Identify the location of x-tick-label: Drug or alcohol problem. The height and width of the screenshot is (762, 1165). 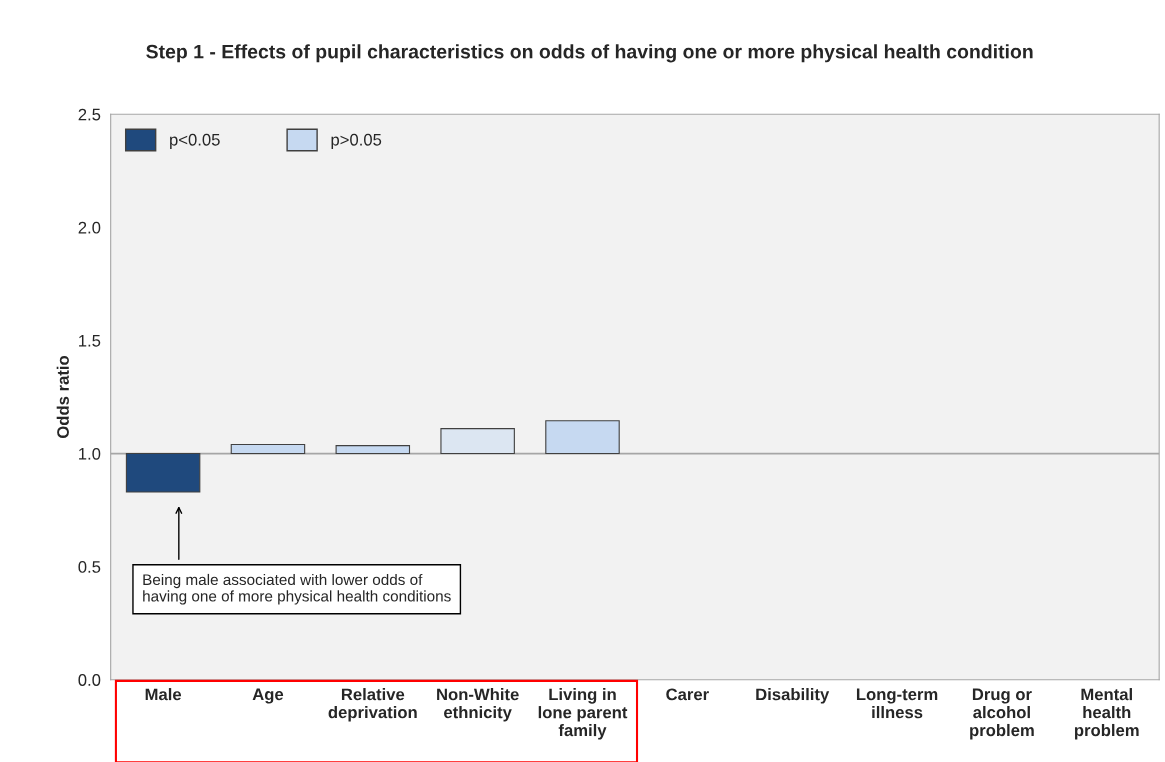
(1002, 714).